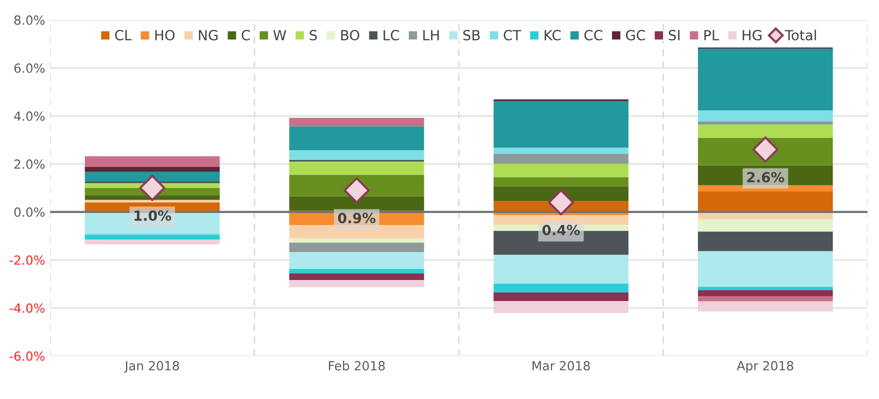 The width and height of the screenshot is (879, 399). What do you see at coordinates (561, 365) in the screenshot?
I see `x-tick-label: Mar 2018` at bounding box center [561, 365].